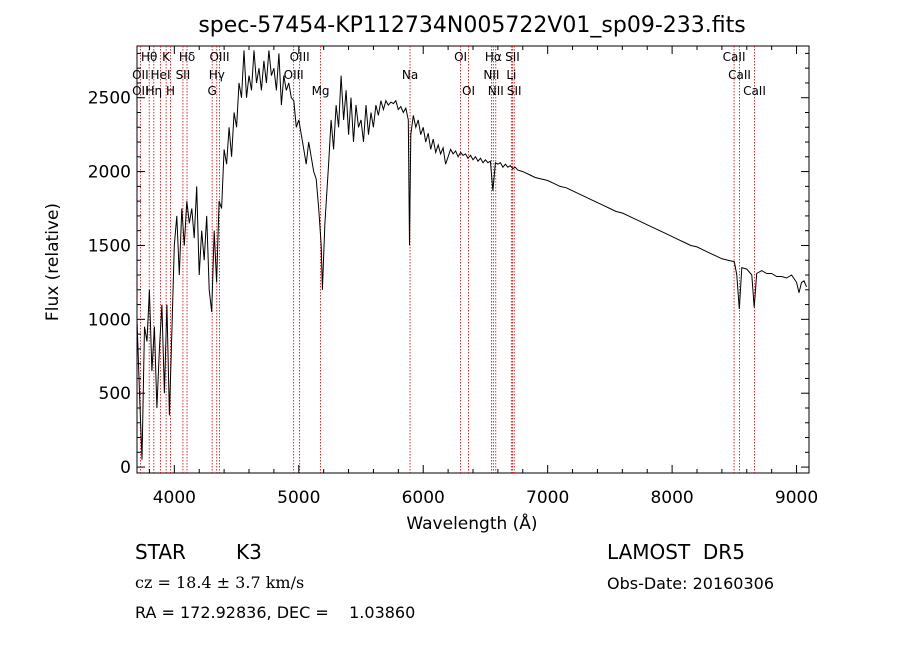 The image size is (900, 649). I want to click on line-label: Hγ, so click(217, 75).